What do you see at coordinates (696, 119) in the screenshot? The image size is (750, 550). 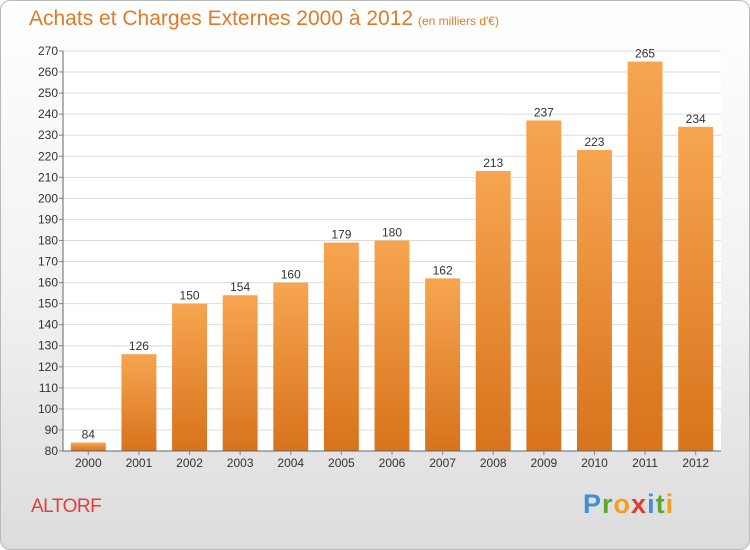 I see `bar-value-label: 234` at bounding box center [696, 119].